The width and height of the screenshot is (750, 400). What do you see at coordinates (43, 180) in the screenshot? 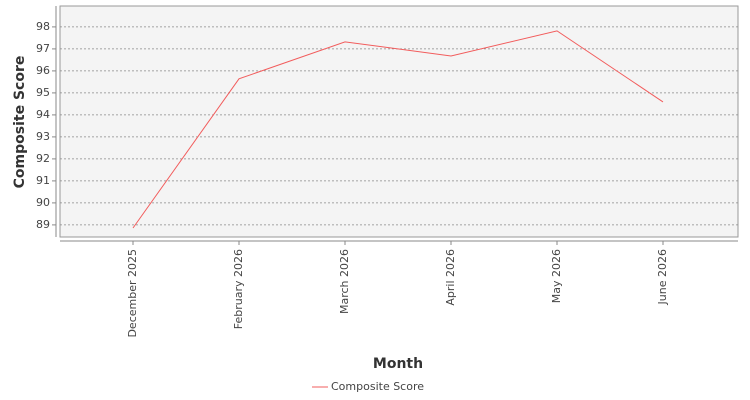
I see `y-tick-label: 91` at bounding box center [43, 180].